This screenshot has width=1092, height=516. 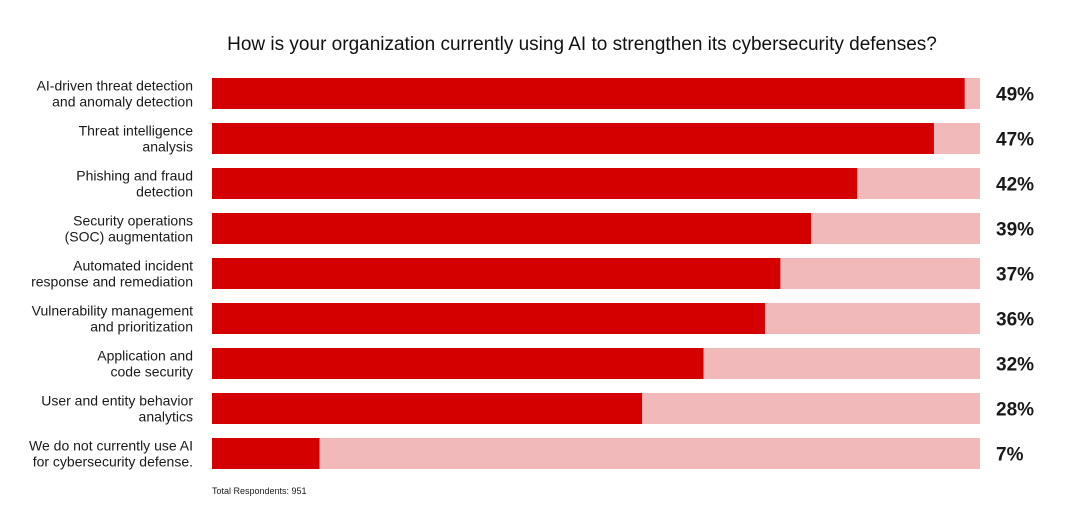 What do you see at coordinates (1015, 140) in the screenshot?
I see `value-label: 47%` at bounding box center [1015, 140].